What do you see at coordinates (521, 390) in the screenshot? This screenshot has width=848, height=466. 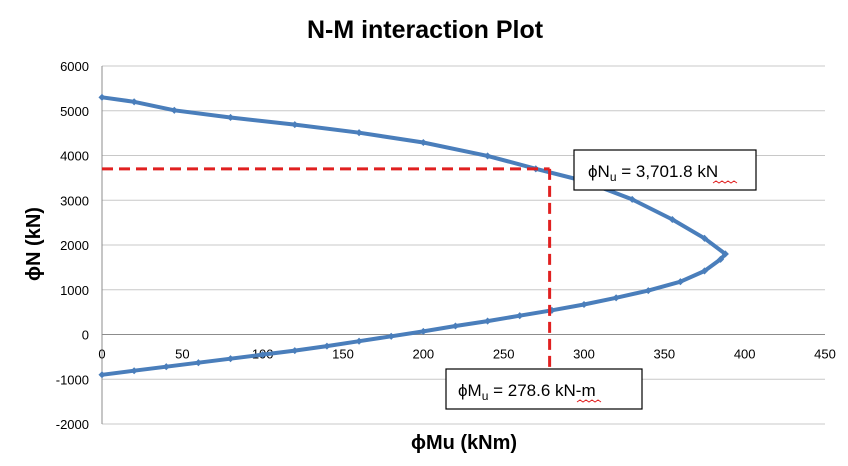 I see `annotation-mu-value: = 278.6` at bounding box center [521, 390].